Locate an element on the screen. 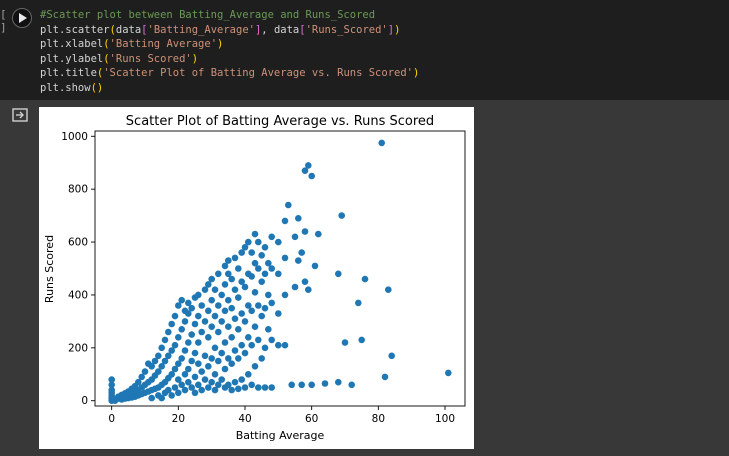  x-axis-label: Batting Average is located at coordinates (280, 435).